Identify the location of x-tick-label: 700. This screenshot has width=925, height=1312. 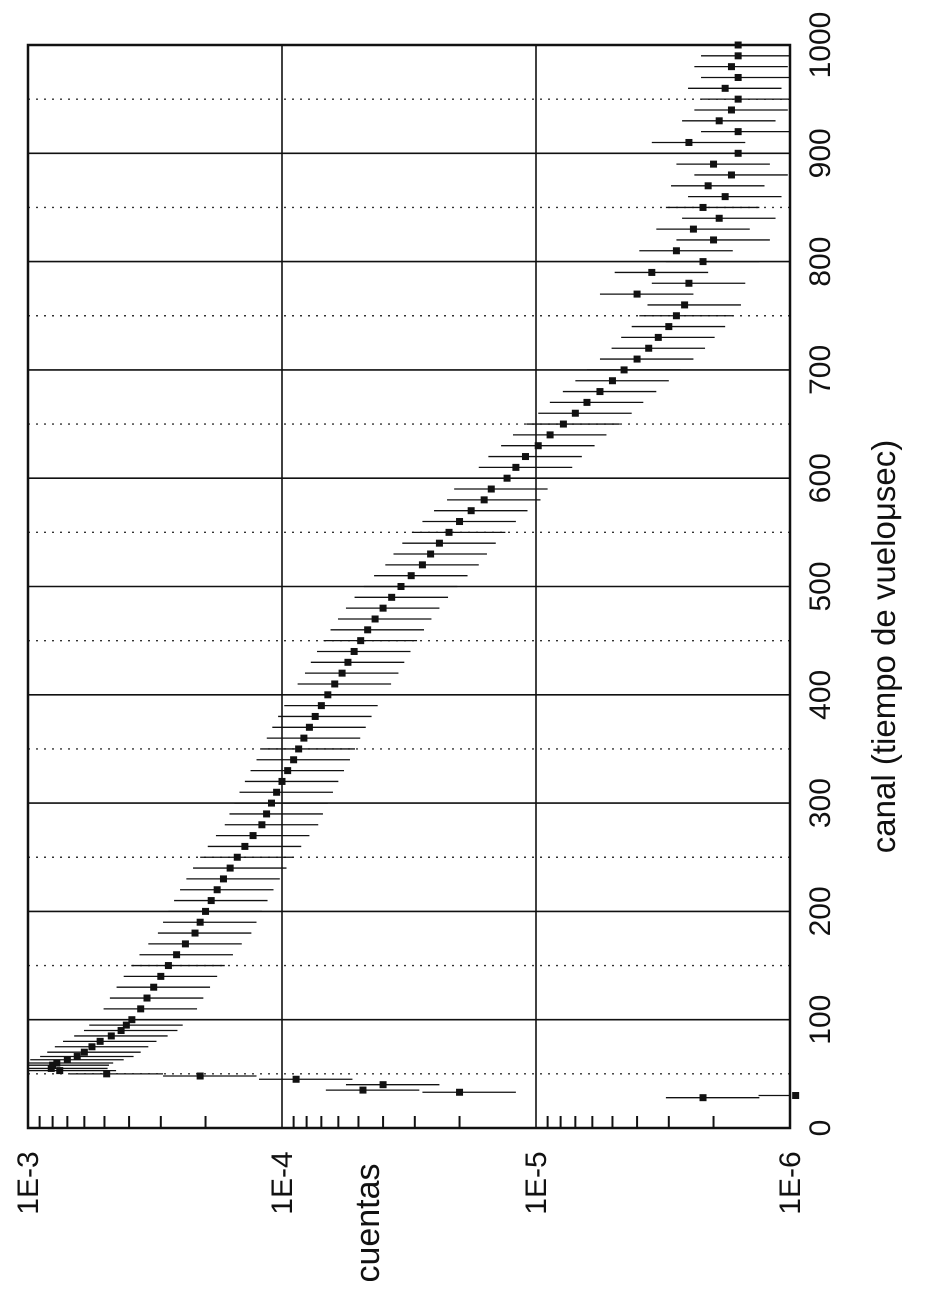
(820, 370).